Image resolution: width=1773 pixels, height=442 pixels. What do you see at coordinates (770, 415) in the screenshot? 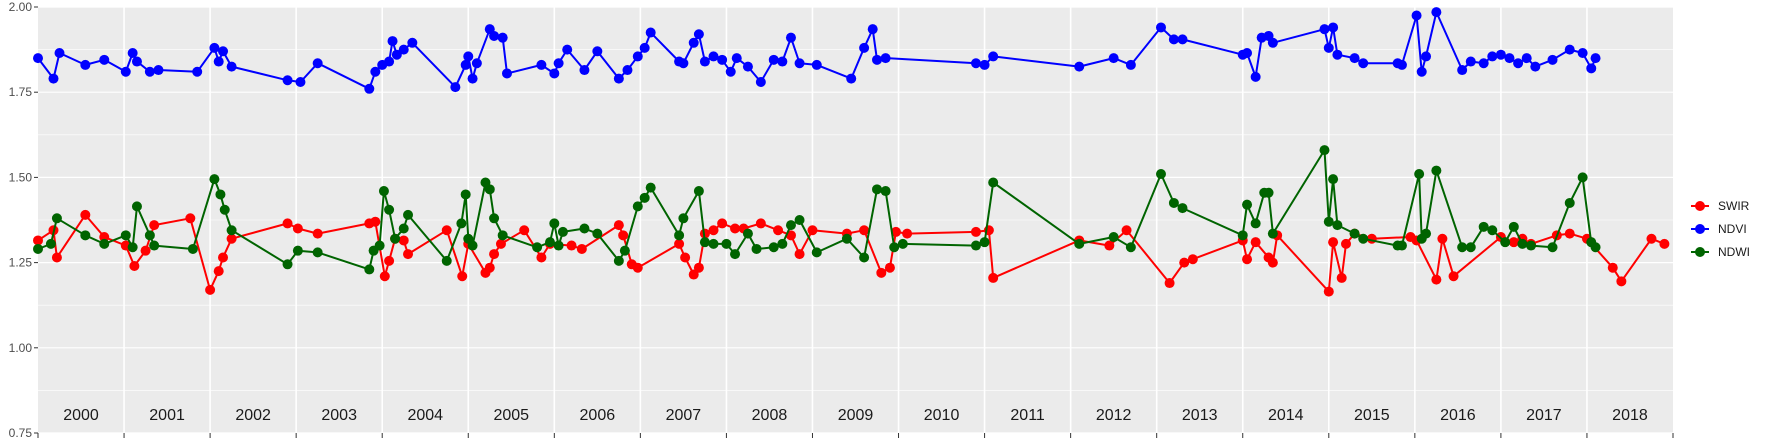
I see `year-label: 2008` at bounding box center [770, 415].